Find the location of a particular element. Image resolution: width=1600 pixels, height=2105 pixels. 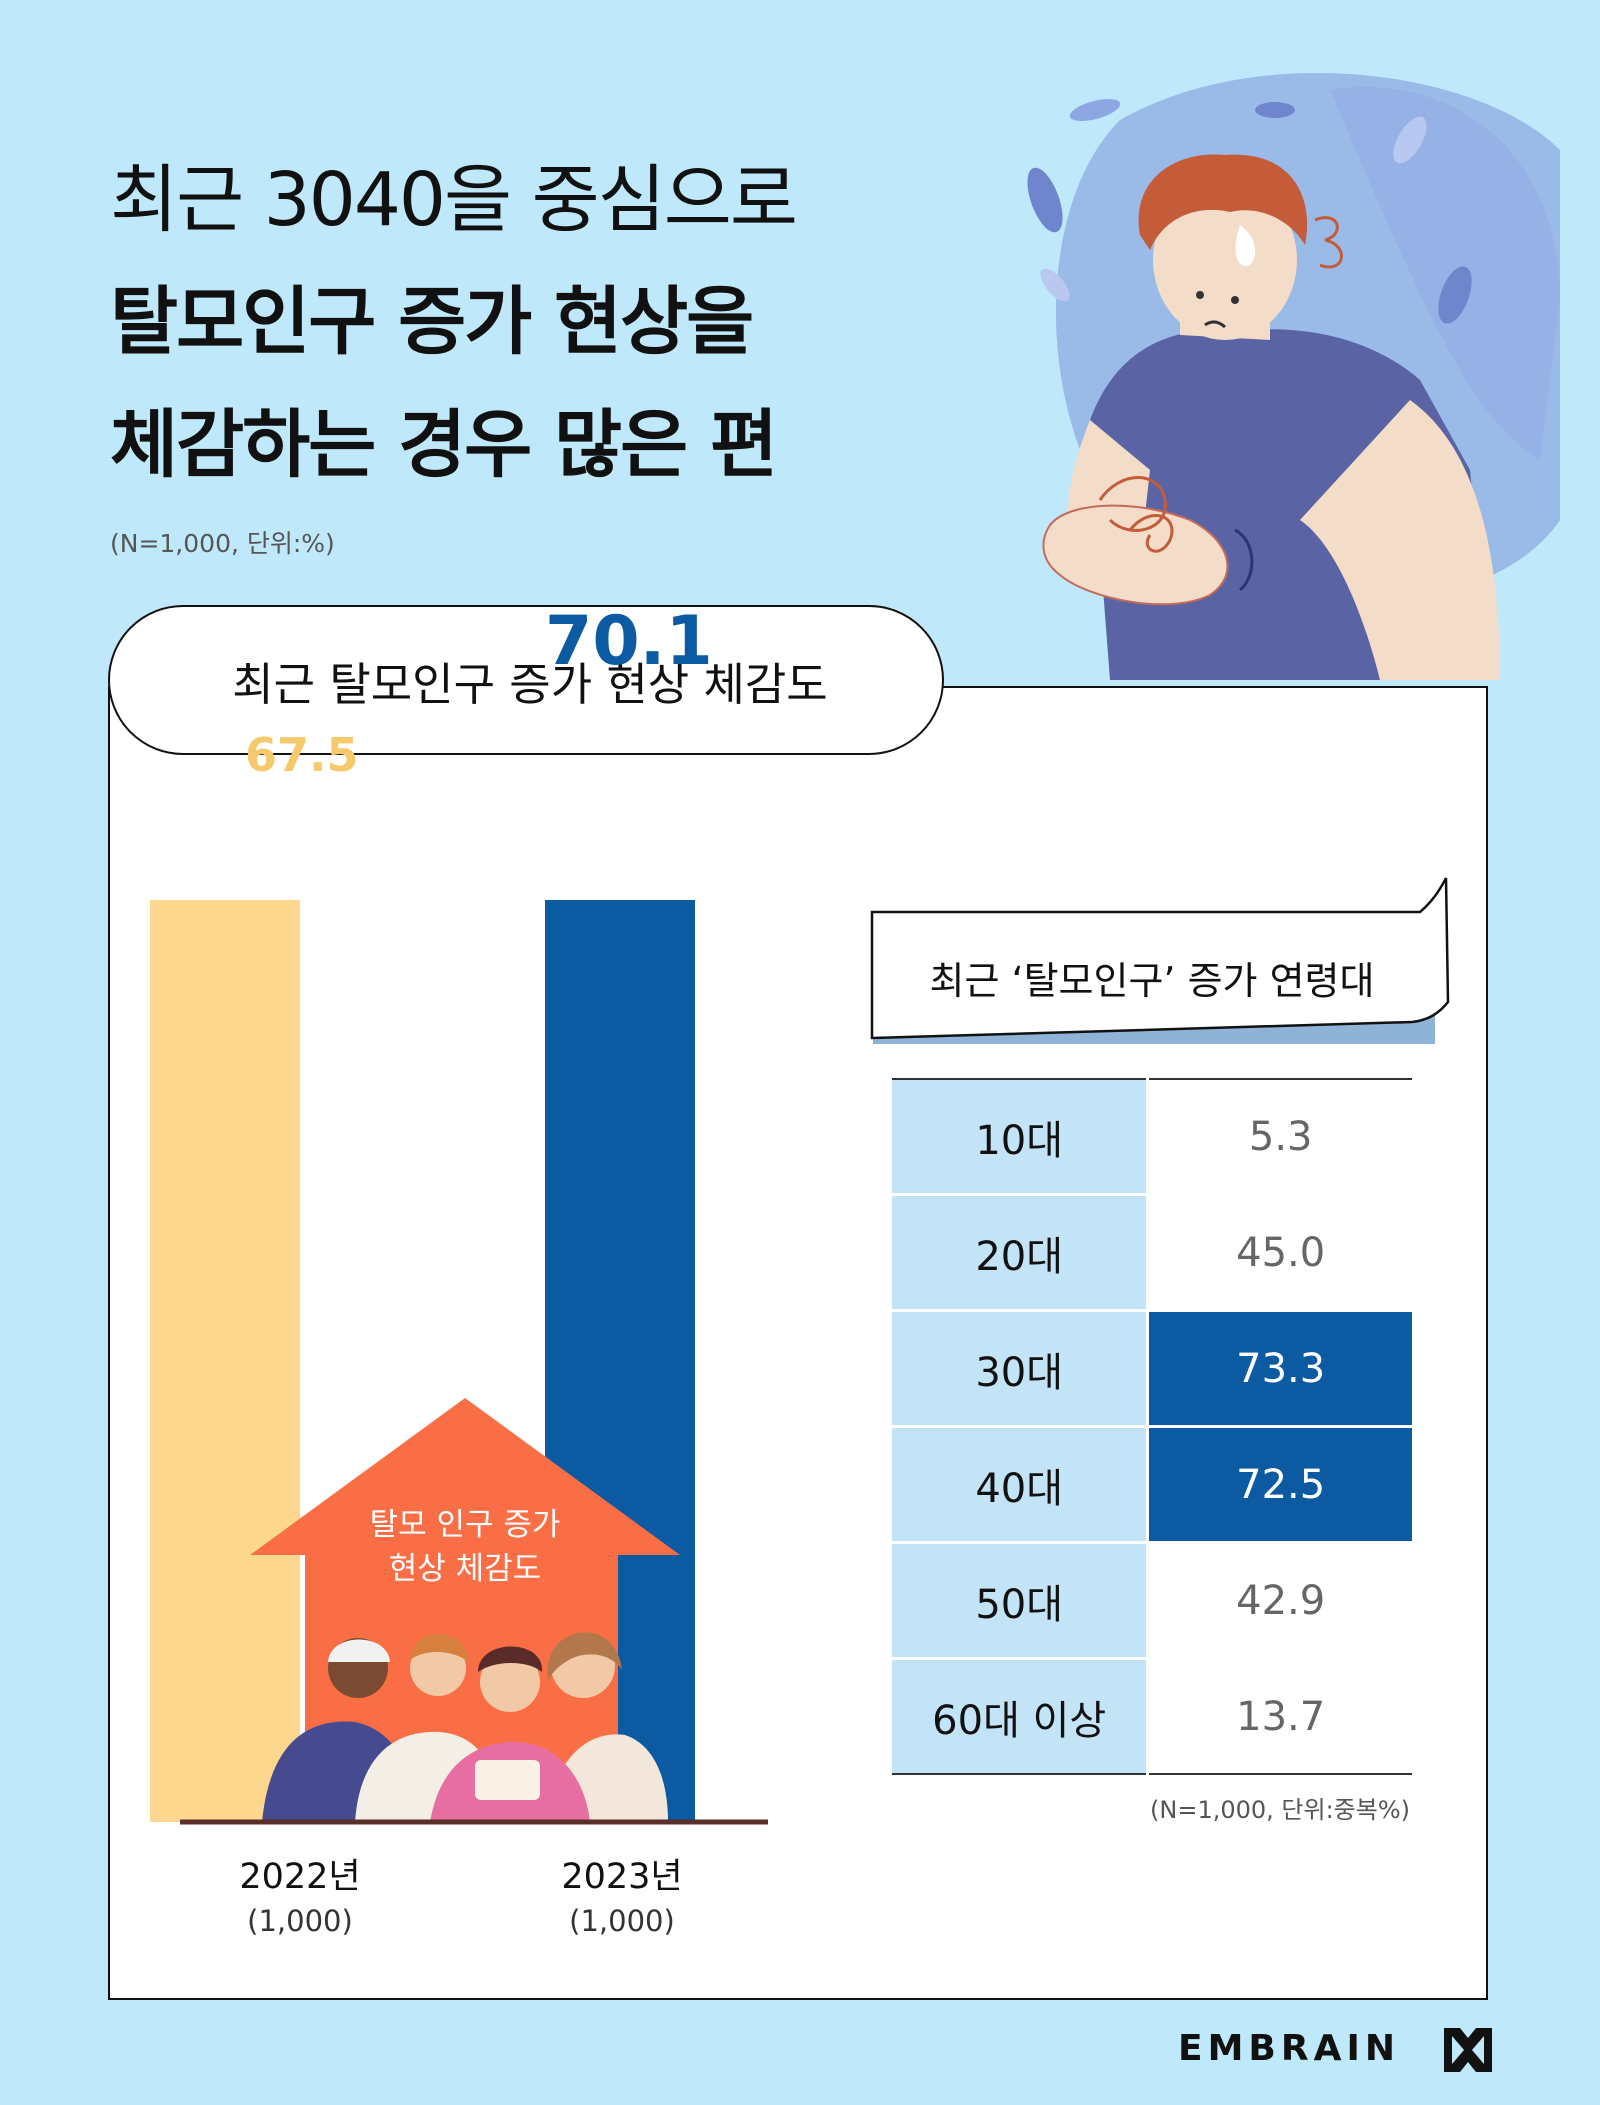

sample-size-2022: (1,000) is located at coordinates (300, 1921).